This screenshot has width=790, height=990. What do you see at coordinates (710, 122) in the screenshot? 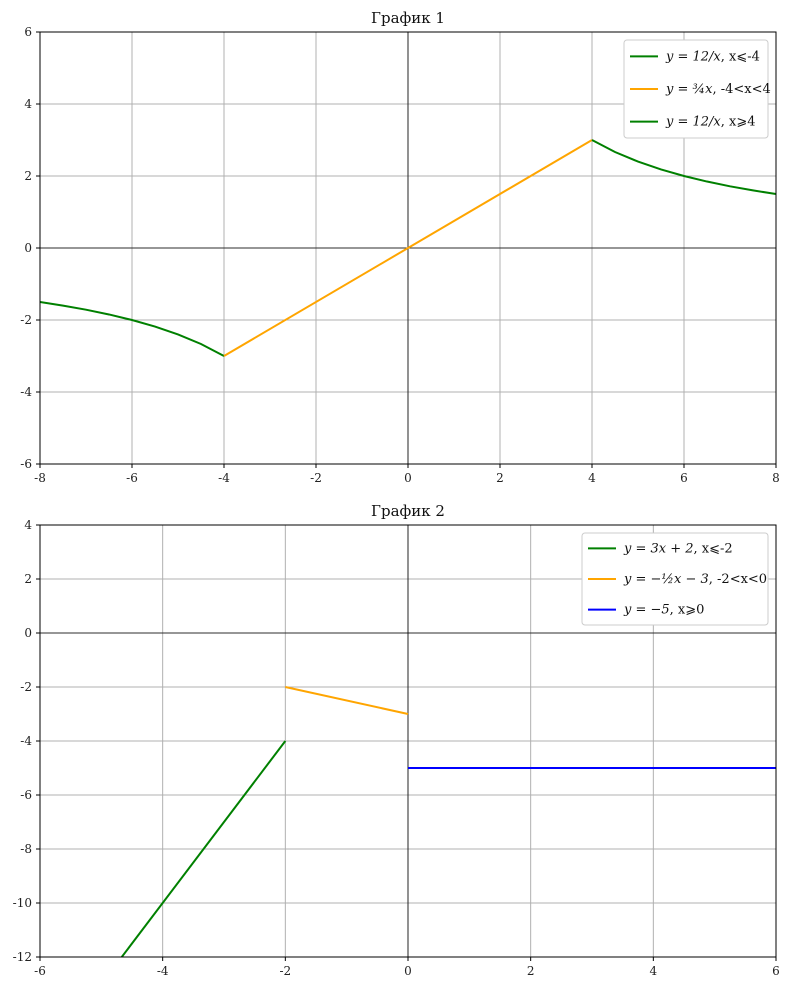
I see `legend-label-3: y = 12/x, x⩾4` at bounding box center [710, 122].